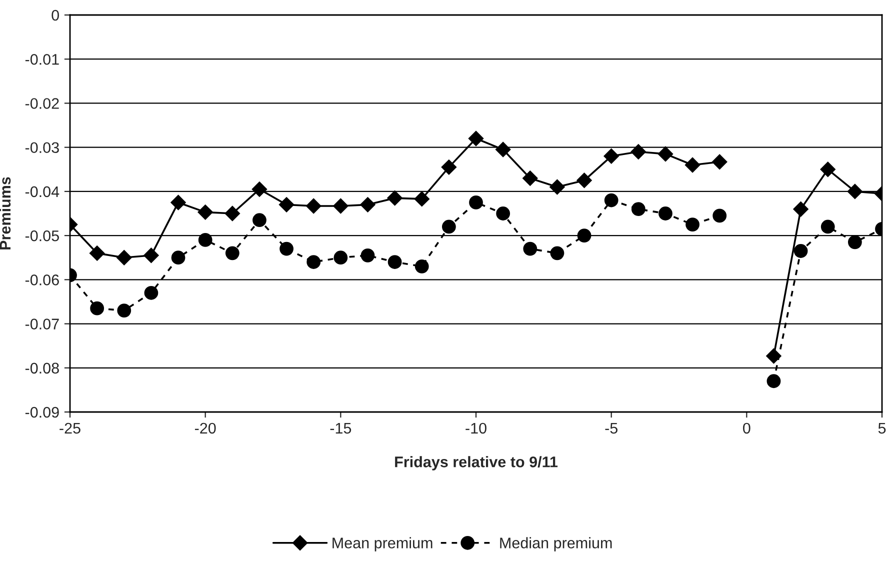 The width and height of the screenshot is (886, 568). What do you see at coordinates (42, 59) in the screenshot?
I see `y-tick-label: -0.01` at bounding box center [42, 59].